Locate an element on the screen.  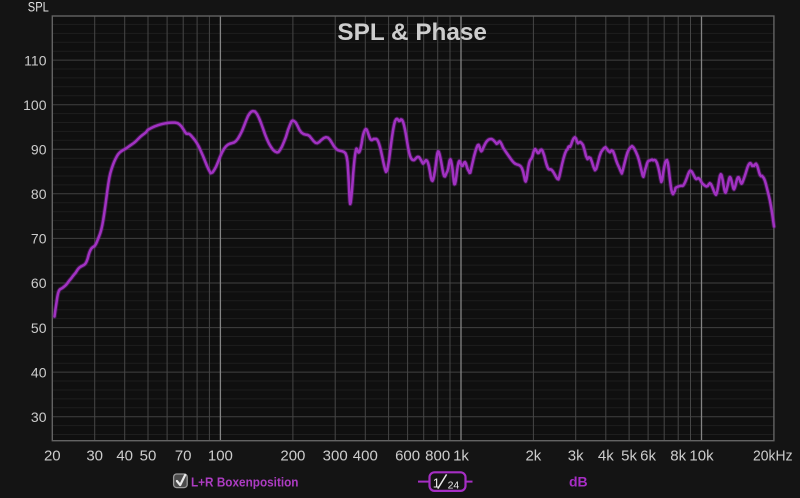
svg-text: 1k is located at coordinates (461, 455).